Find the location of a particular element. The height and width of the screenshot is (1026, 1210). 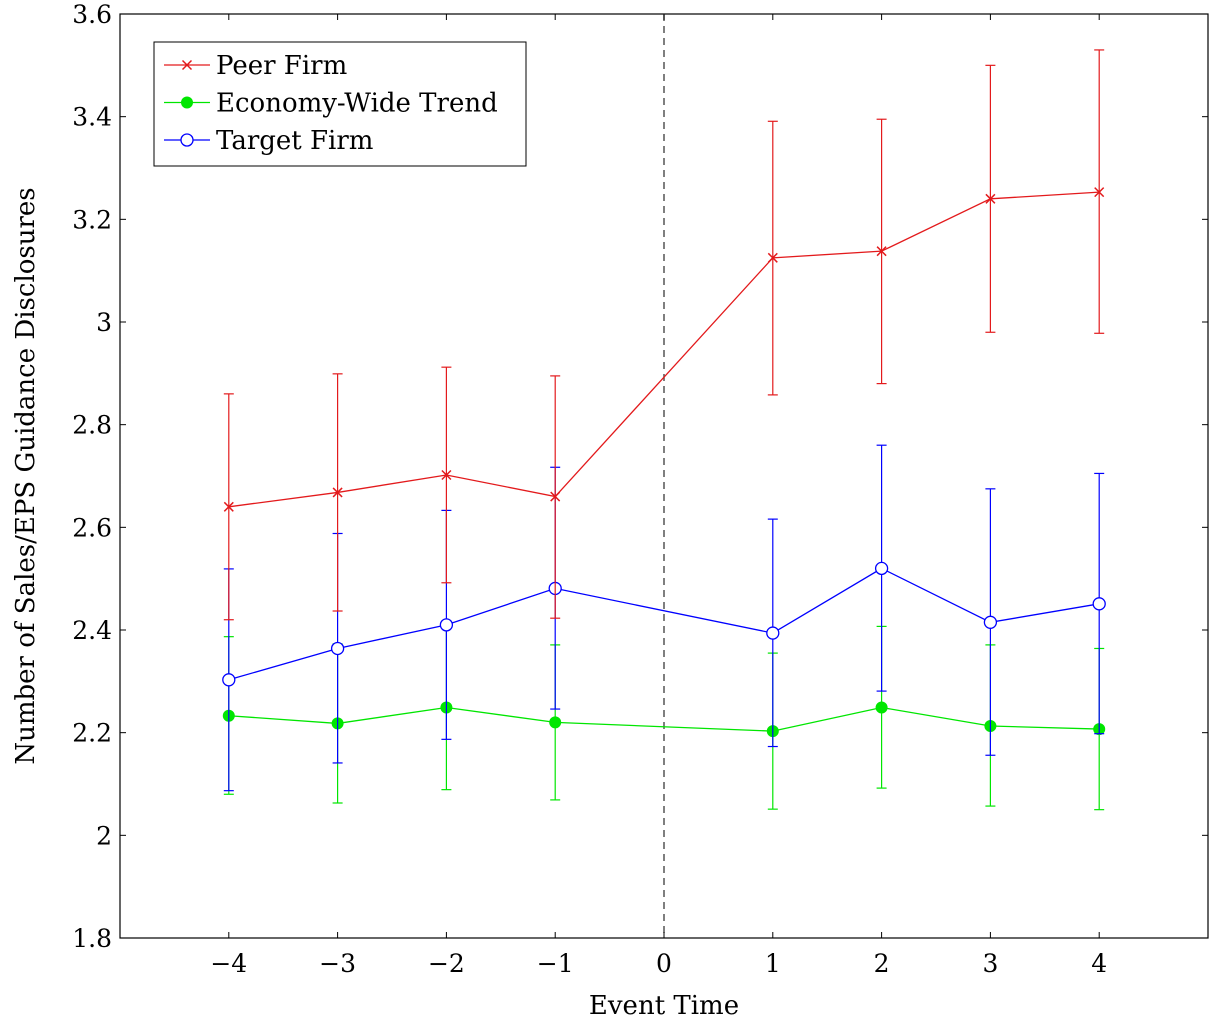

legend-entry: Peer Firm is located at coordinates (255, 66).